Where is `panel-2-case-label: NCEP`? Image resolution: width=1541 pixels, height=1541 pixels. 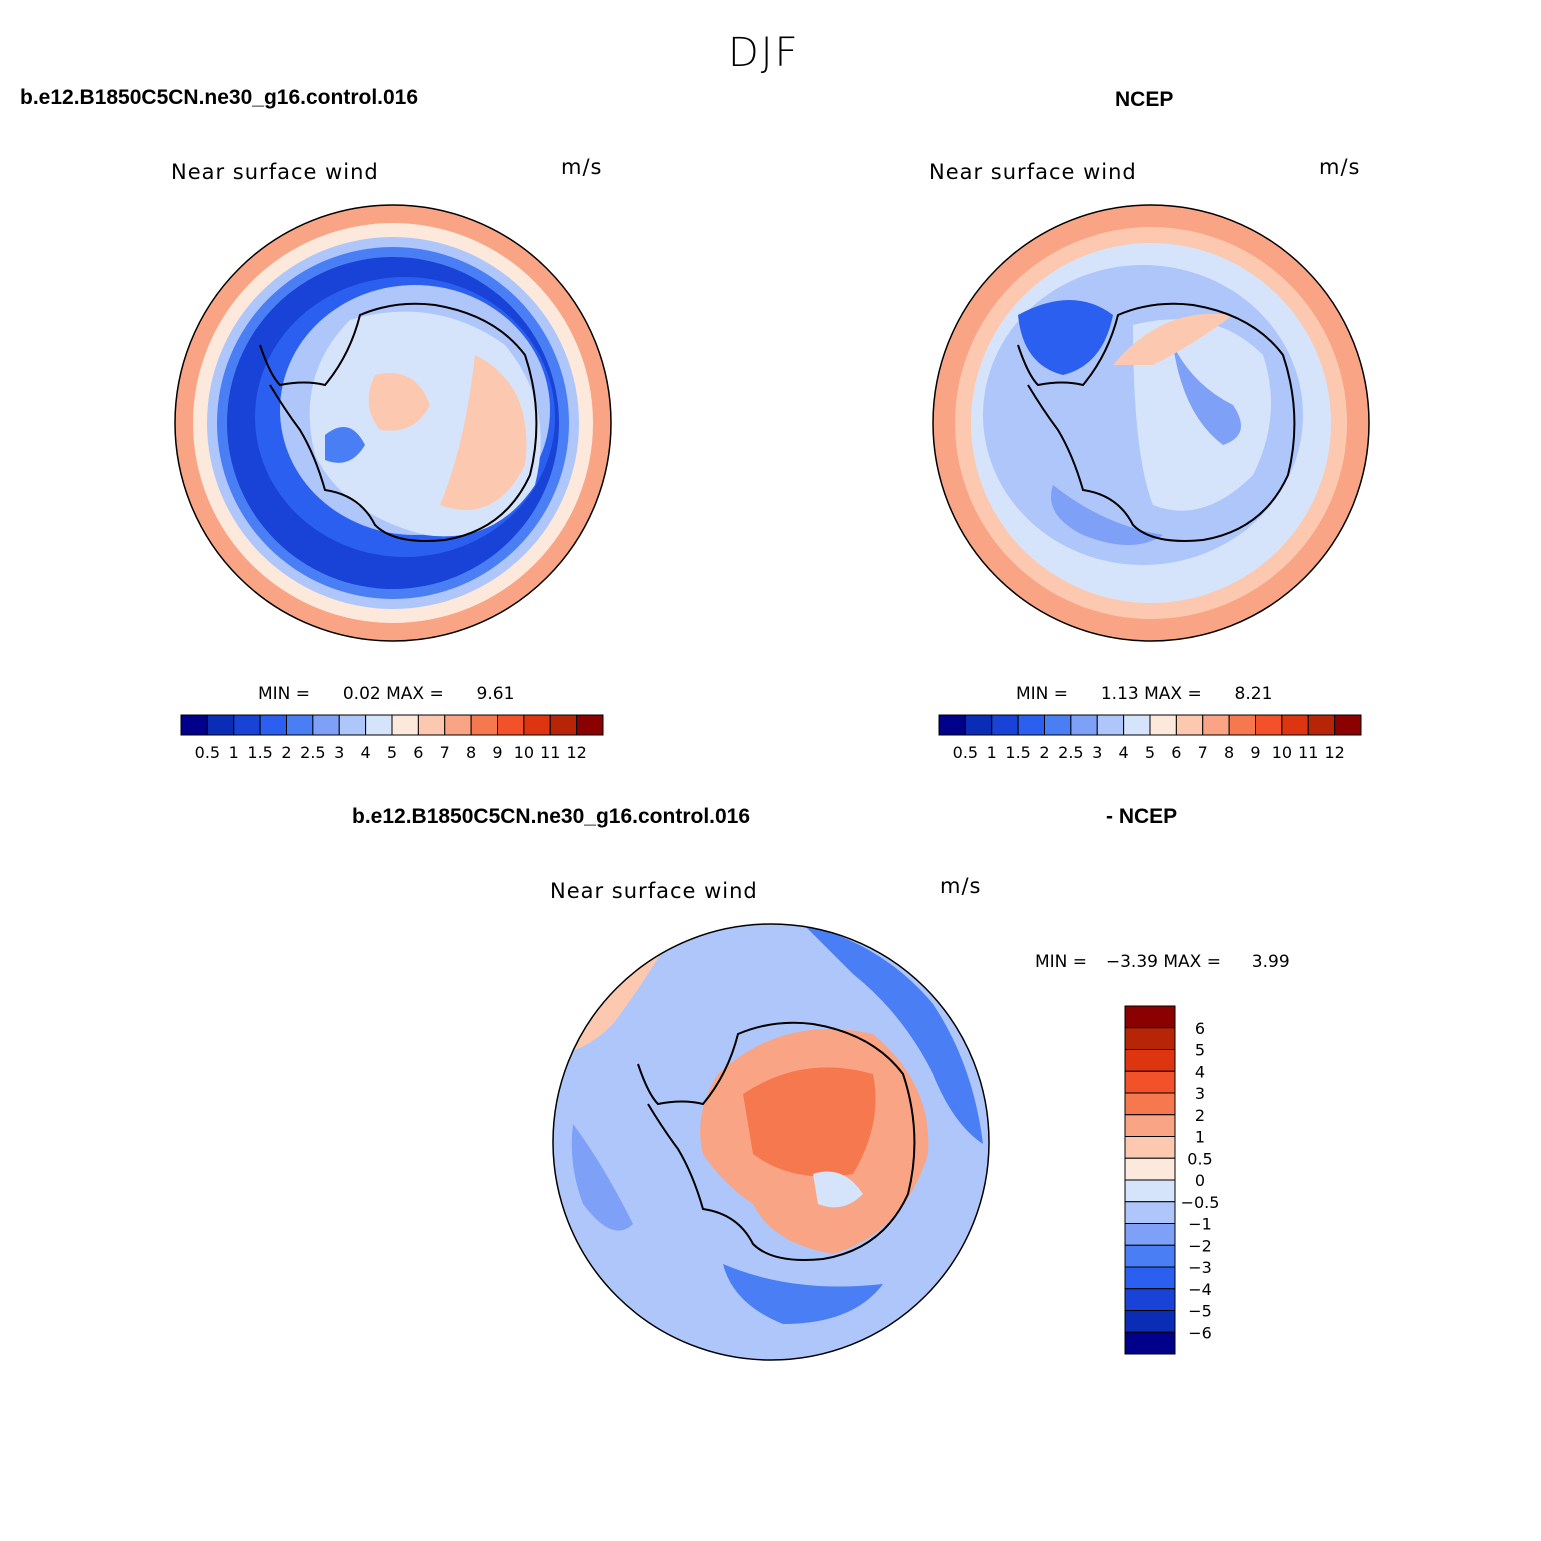 panel-2-case-label: NCEP is located at coordinates (1144, 99).